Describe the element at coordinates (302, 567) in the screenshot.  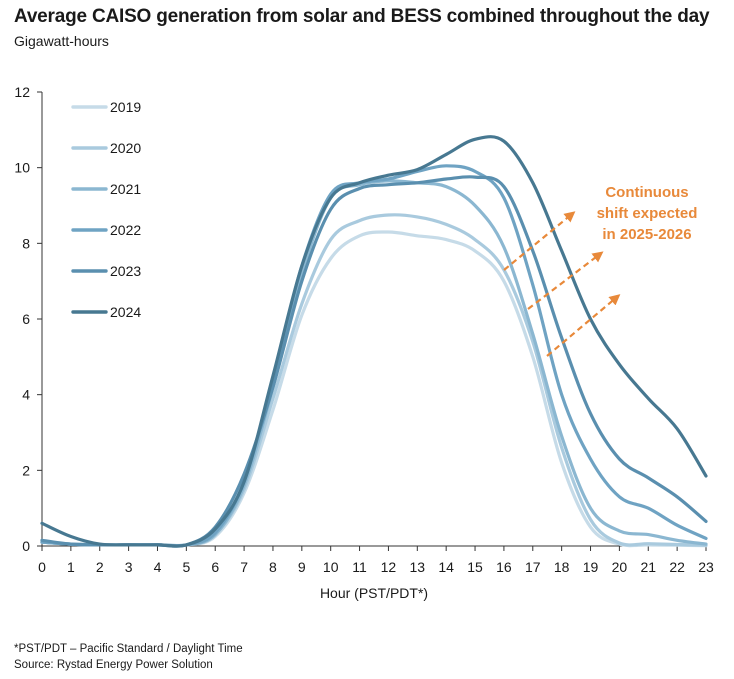
I see `x-tick-label: 9` at that location.